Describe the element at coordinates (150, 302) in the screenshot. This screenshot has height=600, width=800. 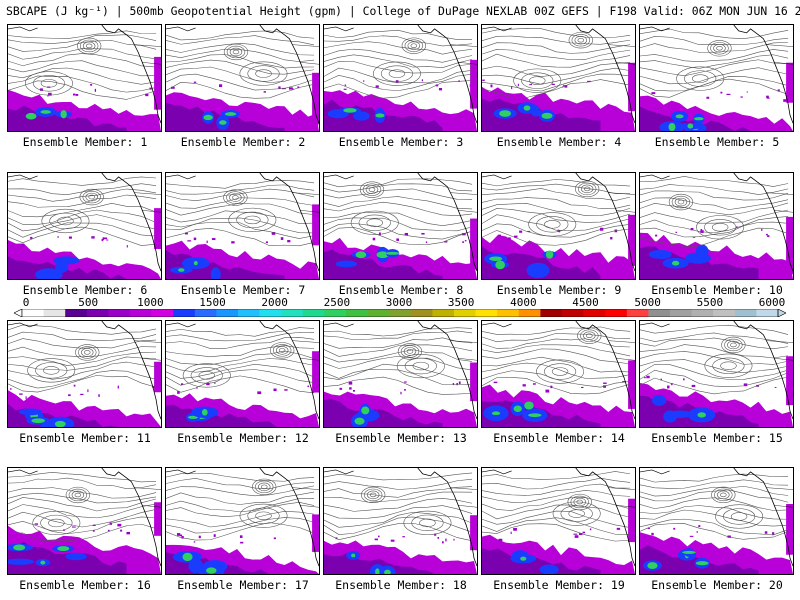
I see `colorbar-tick: 1000` at that location.